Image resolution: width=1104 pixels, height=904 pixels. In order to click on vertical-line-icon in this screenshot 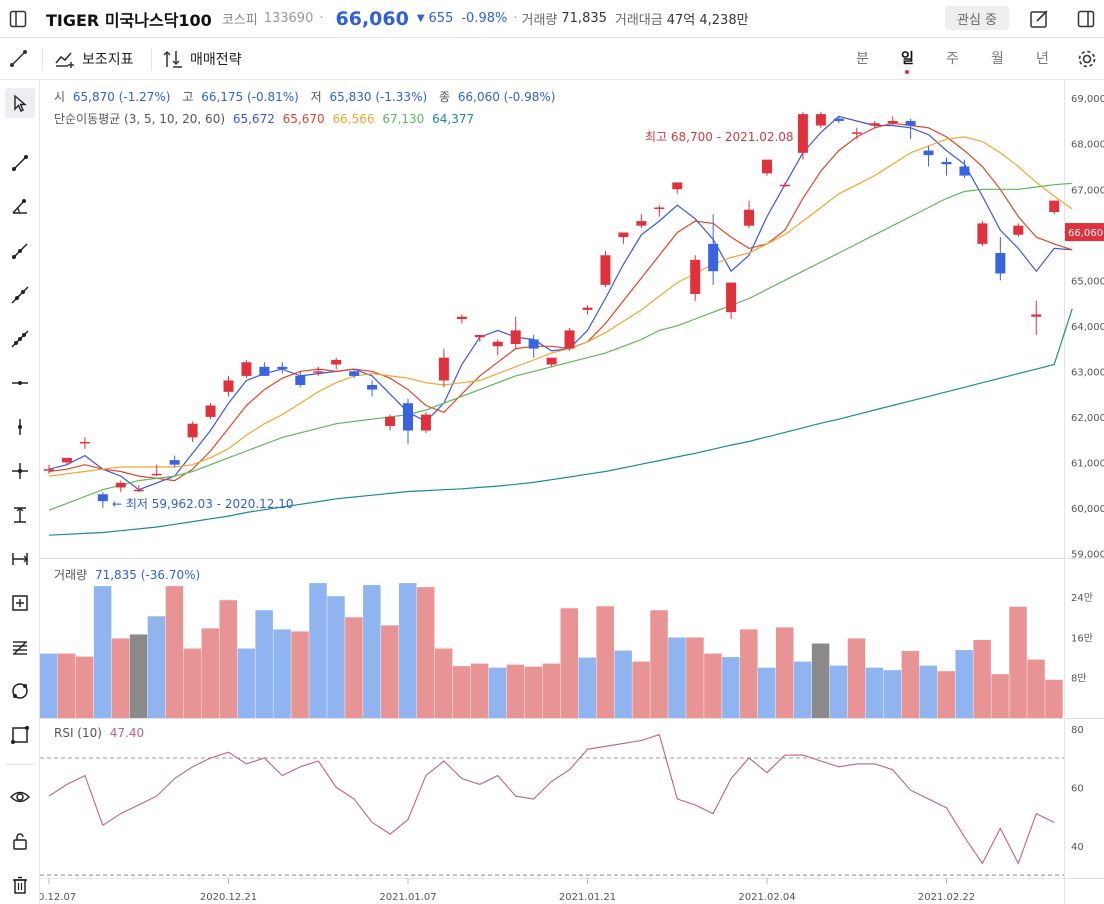, I will do `click(20, 427)`.